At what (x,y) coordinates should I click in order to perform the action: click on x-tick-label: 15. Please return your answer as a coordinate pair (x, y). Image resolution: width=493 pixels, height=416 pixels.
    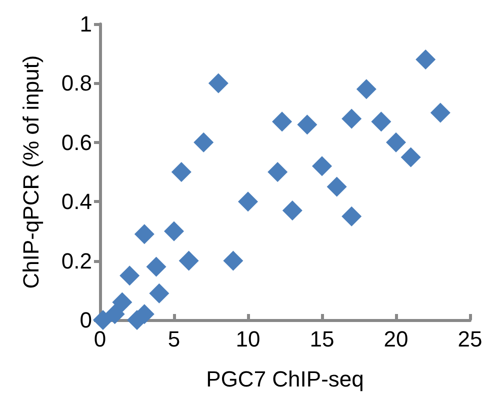
    Looking at the image, I should click on (322, 339).